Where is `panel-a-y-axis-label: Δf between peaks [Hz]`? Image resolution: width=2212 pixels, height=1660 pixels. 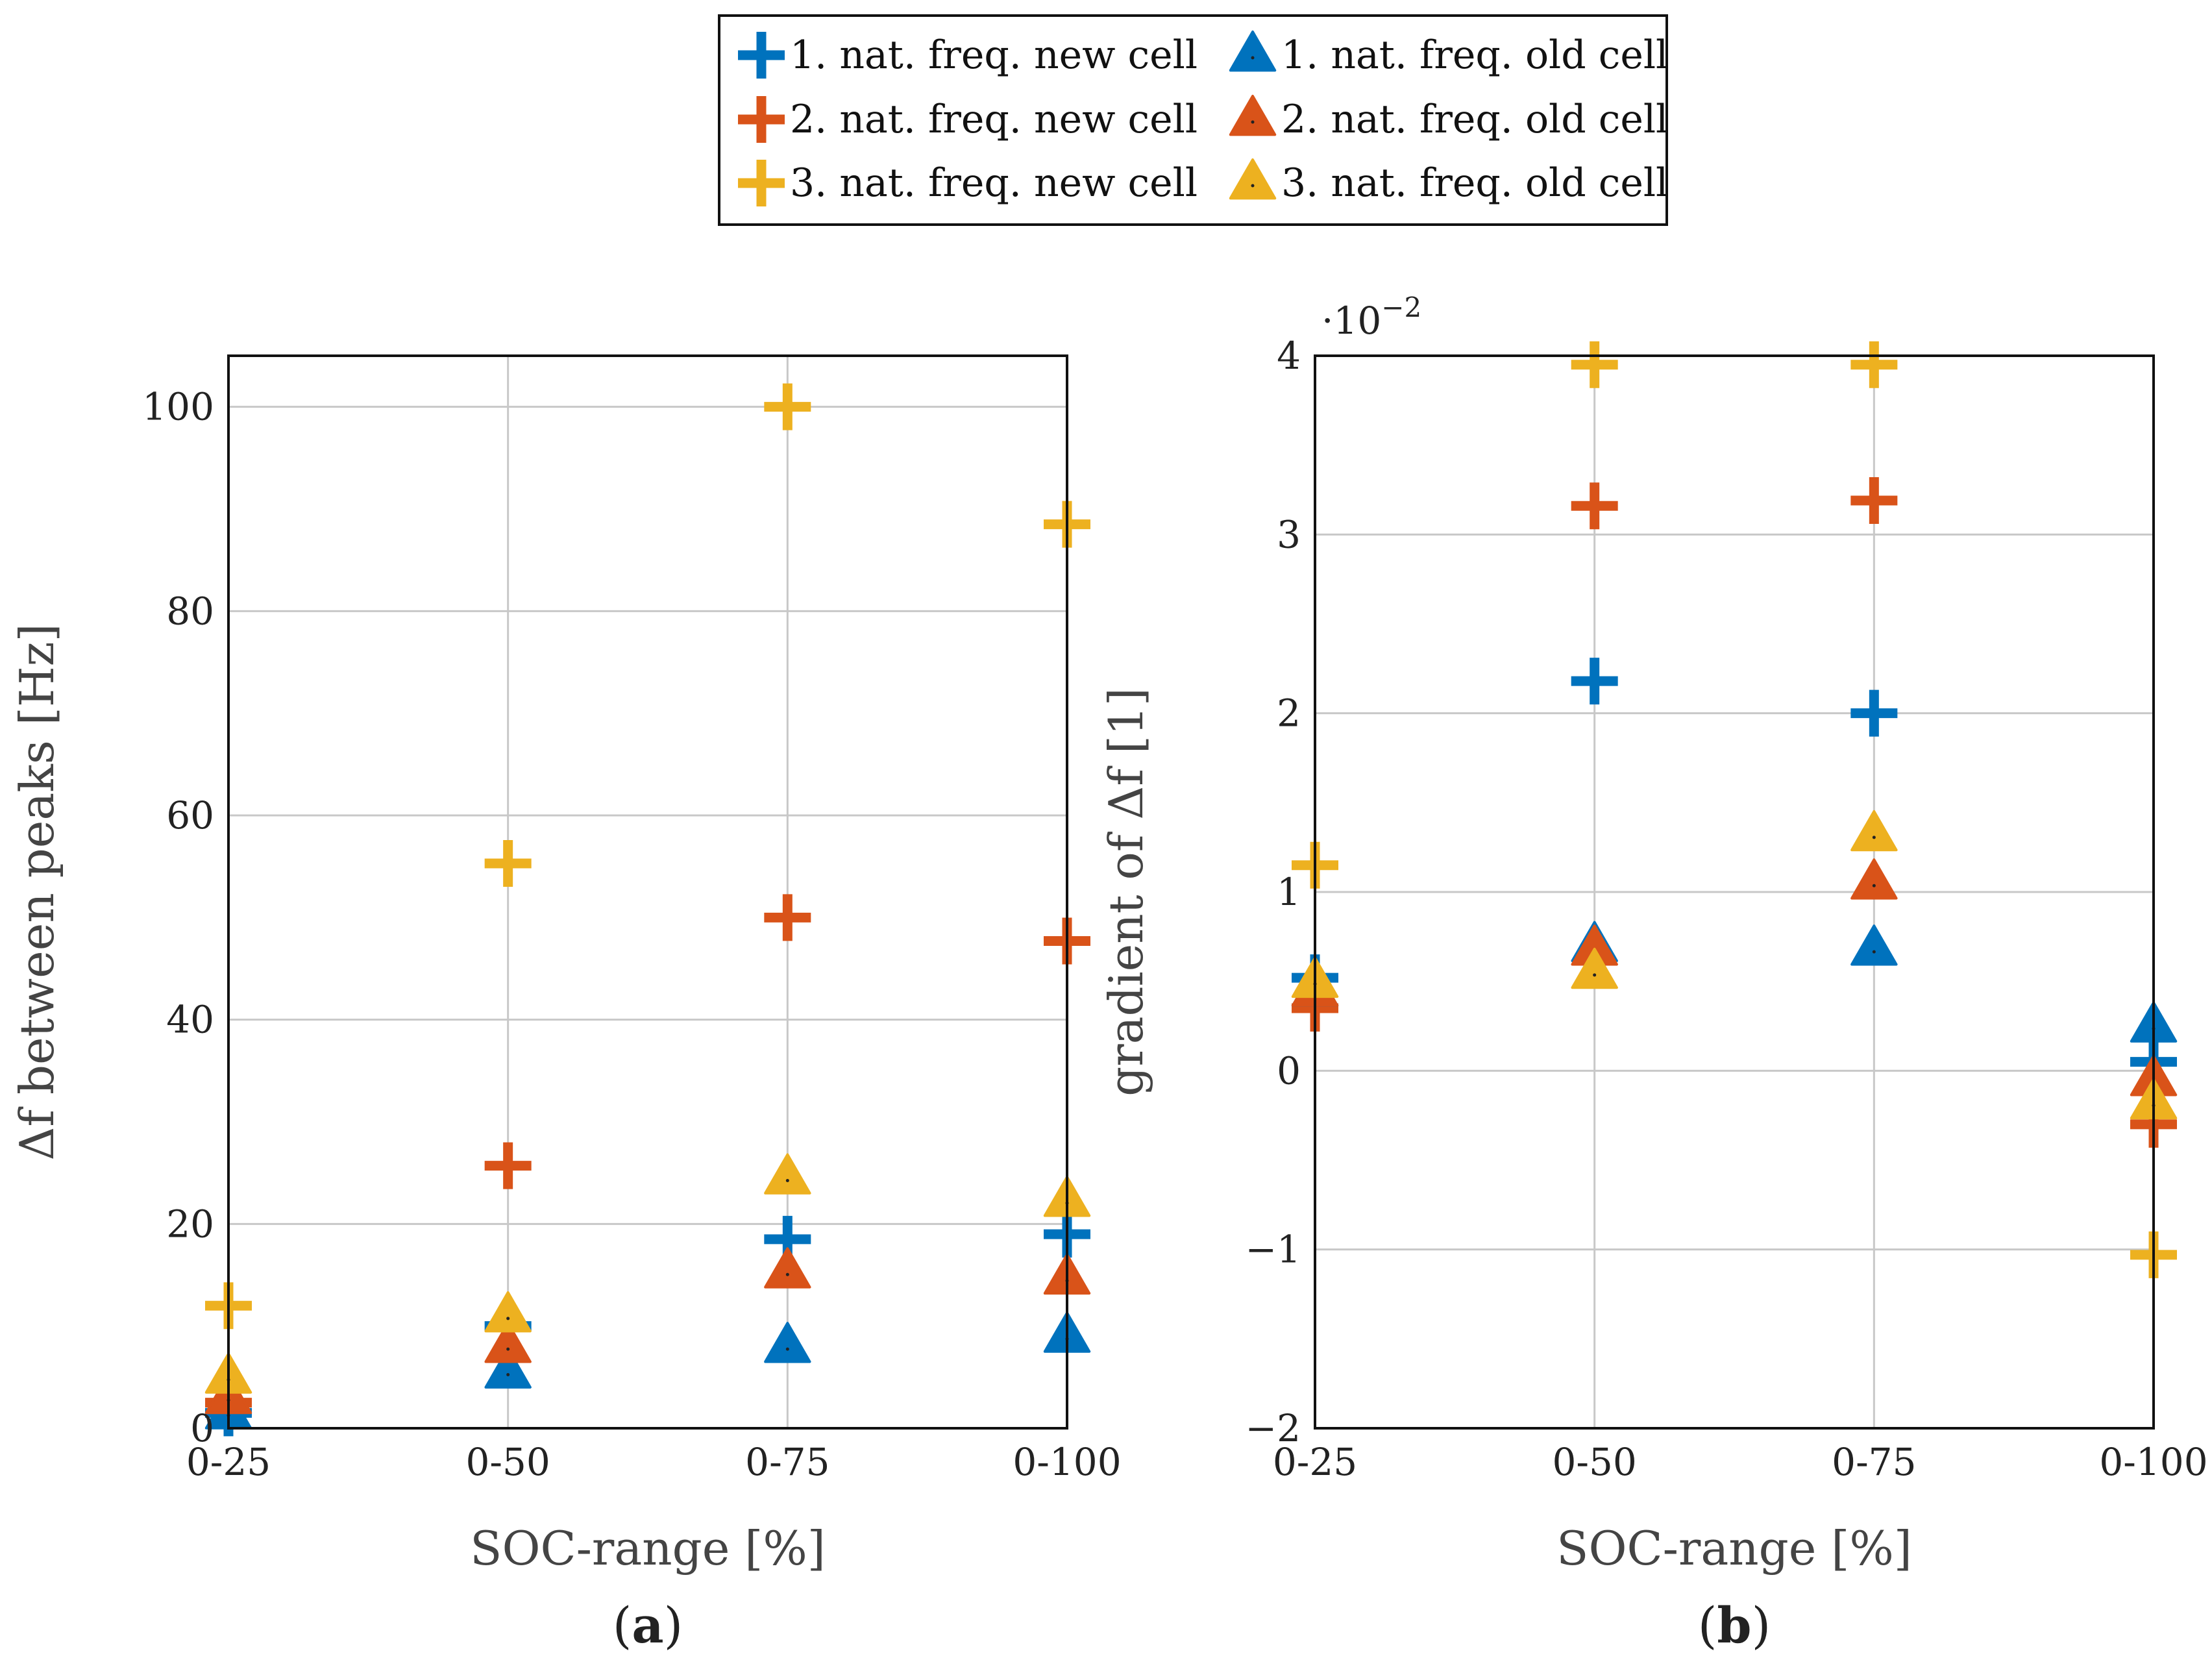 panel-a-y-axis-label: Δf between peaks [Hz] is located at coordinates (37, 891).